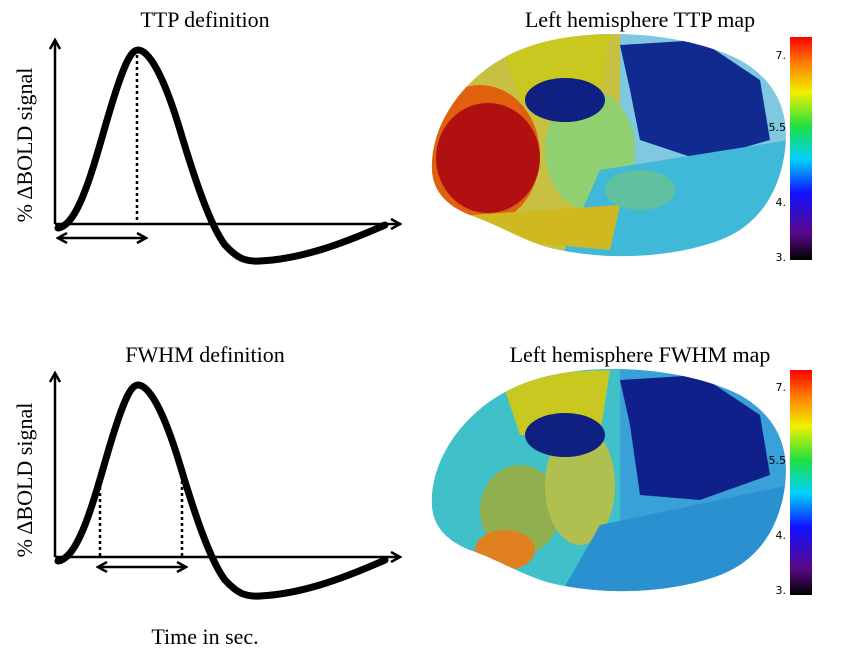 The width and height of the screenshot is (843, 653). Describe the element at coordinates (204, 636) in the screenshot. I see `x-label: Time in sec.` at that location.